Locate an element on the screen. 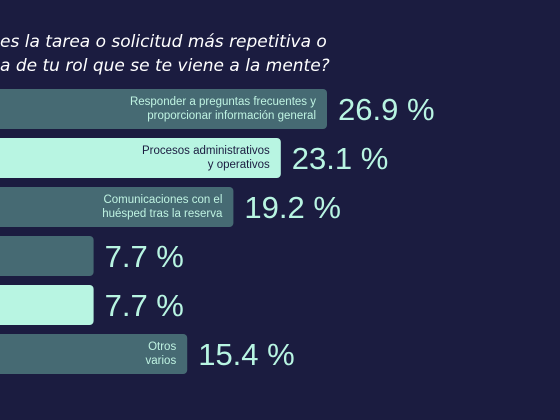  bar-group-4: 7.7 % is located at coordinates (92, 256).